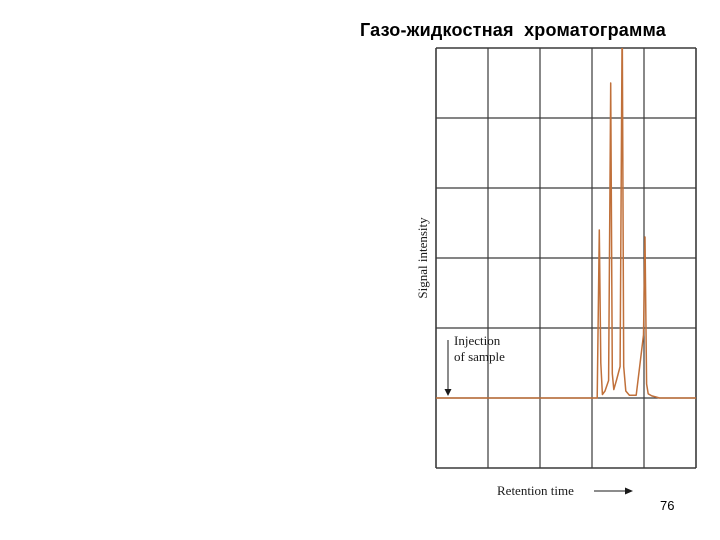 This screenshot has width=720, height=540. Describe the element at coordinates (629, 491) in the screenshot. I see `x-axis-arrow-head` at that location.